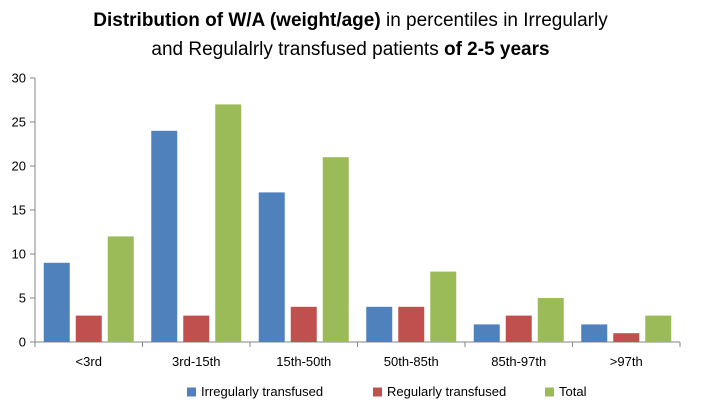 The height and width of the screenshot is (407, 701). I want to click on y-tick-label: 30, so click(19, 78).